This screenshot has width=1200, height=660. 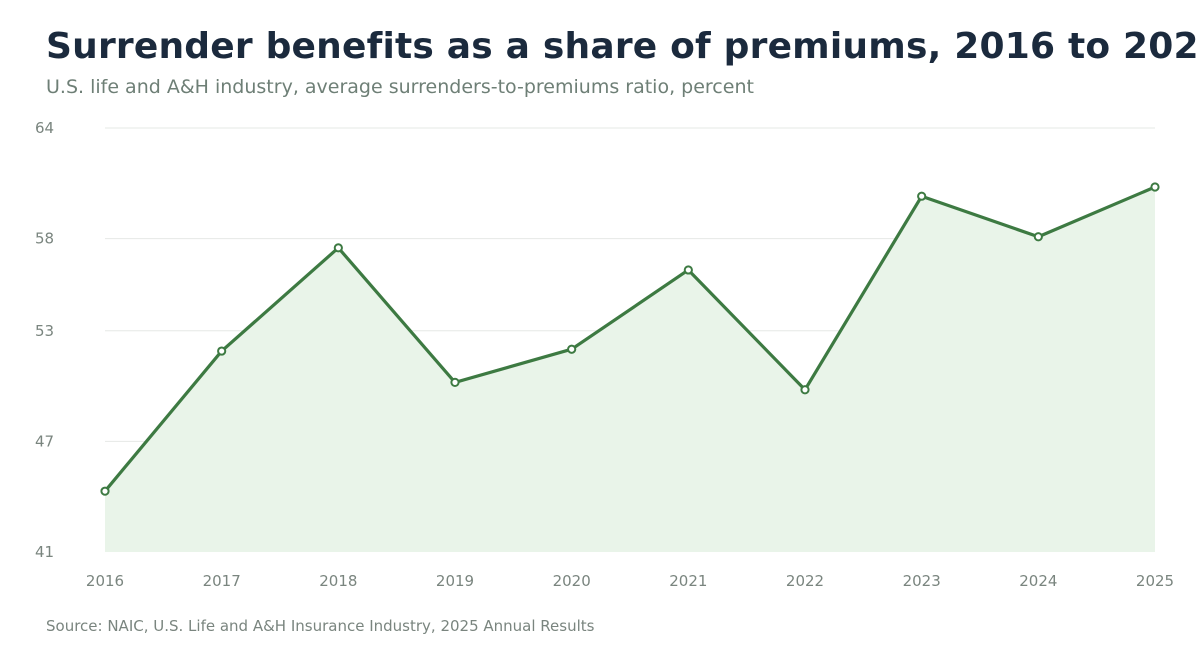 I want to click on data-point-2023, so click(x=922, y=196).